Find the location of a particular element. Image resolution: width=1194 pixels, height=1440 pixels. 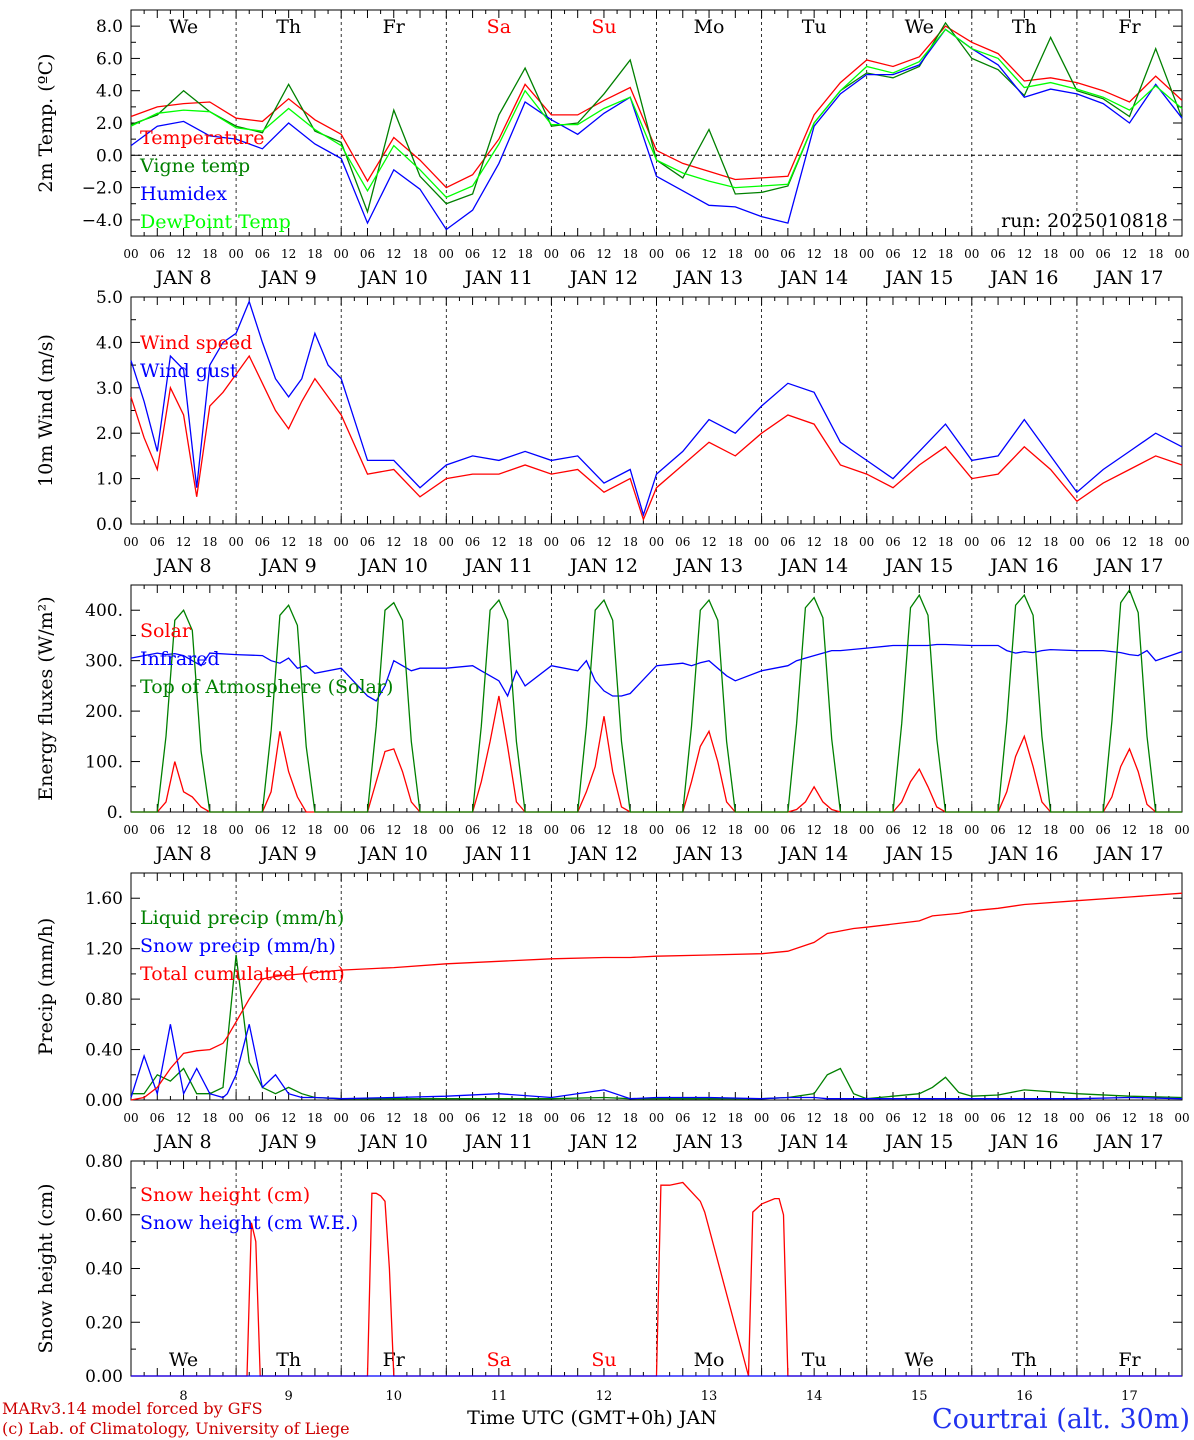

day-number-label: 16 is located at coordinates (1024, 1396).